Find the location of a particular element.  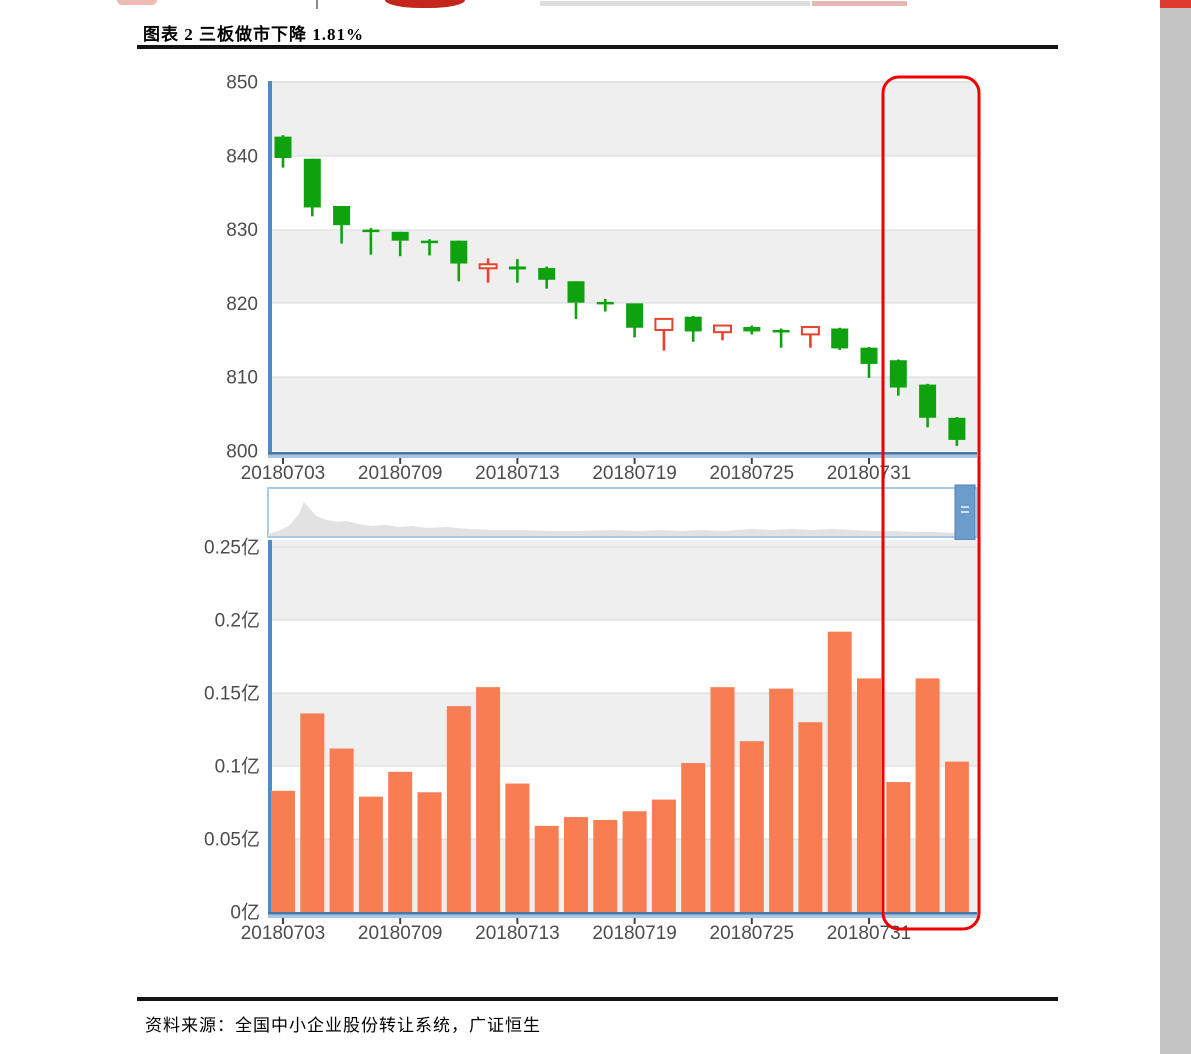

navigator-area is located at coordinates (612, 519).